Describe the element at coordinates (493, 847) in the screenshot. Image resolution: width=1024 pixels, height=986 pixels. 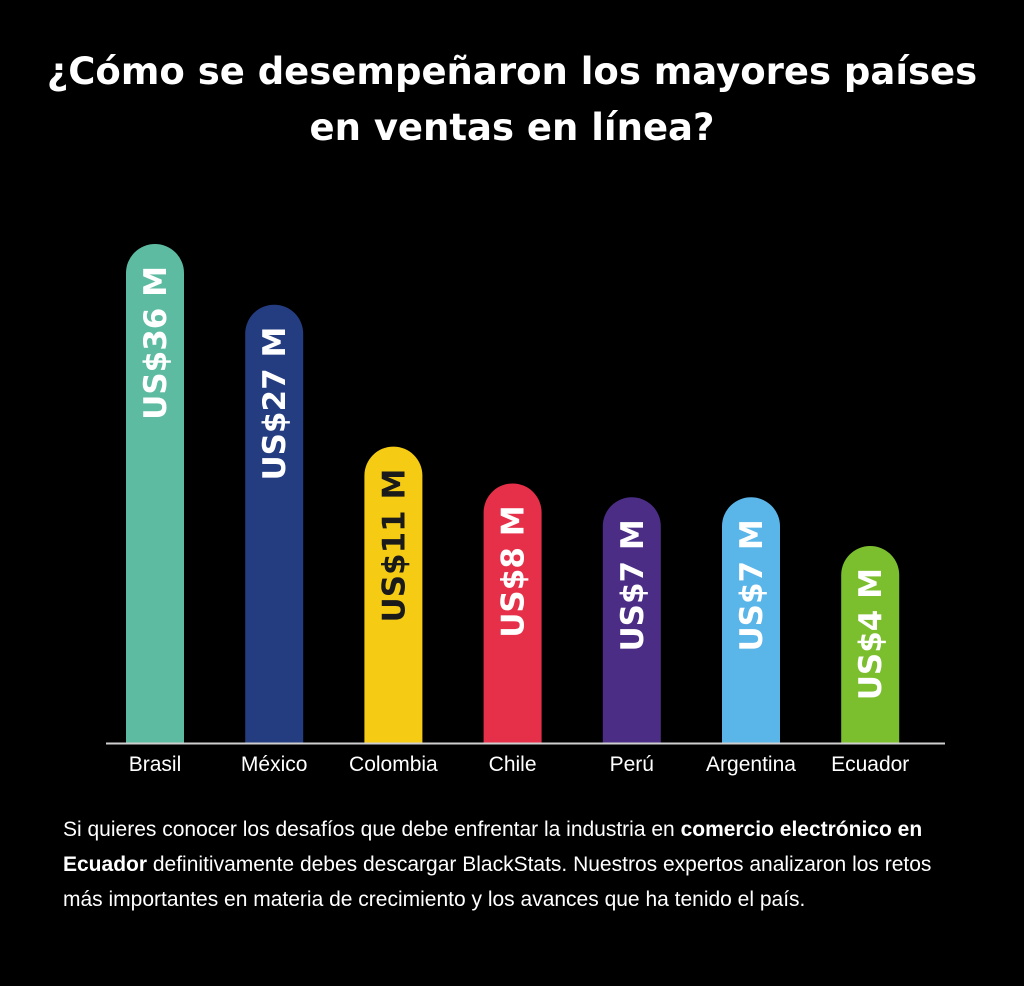
I see `paragraph-bold-text: comercio electrónico en Ecuador` at that location.